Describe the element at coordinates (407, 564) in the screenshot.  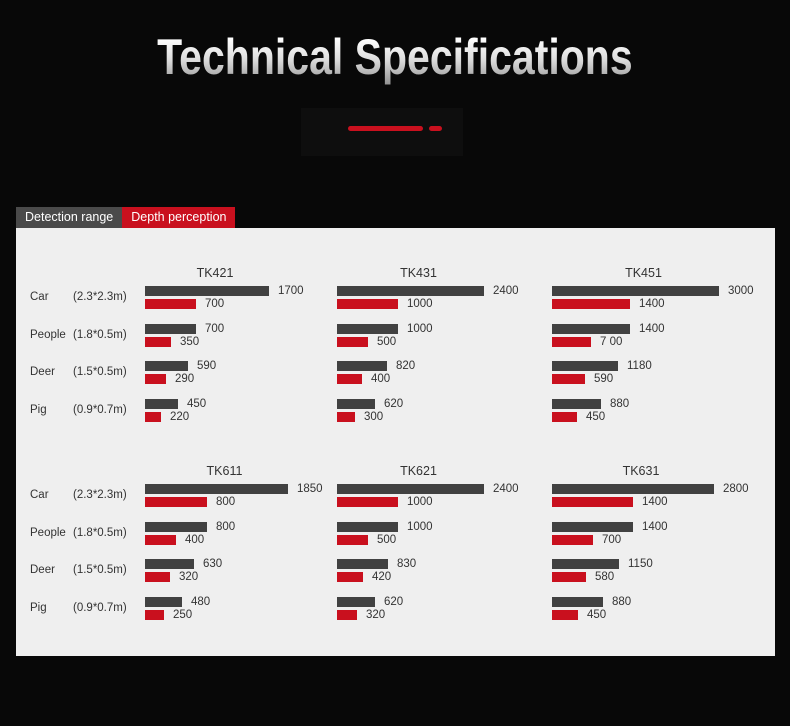
I see `bar-value-label: 830` at that location.